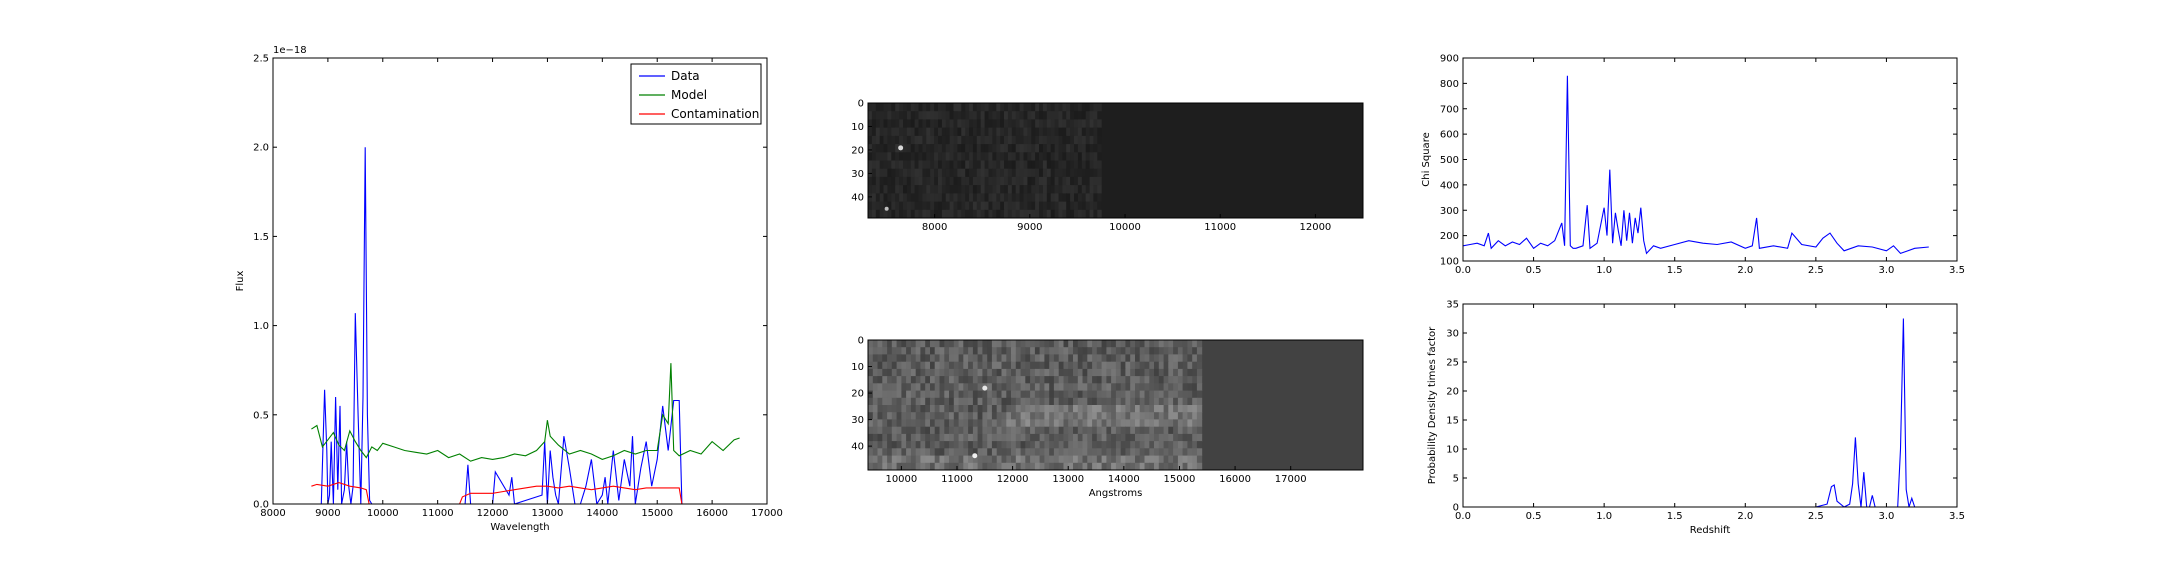 The image size is (2160, 576). Describe the element at coordinates (1013, 479) in the screenshot. I see `x-tick-label: 12000` at that location.